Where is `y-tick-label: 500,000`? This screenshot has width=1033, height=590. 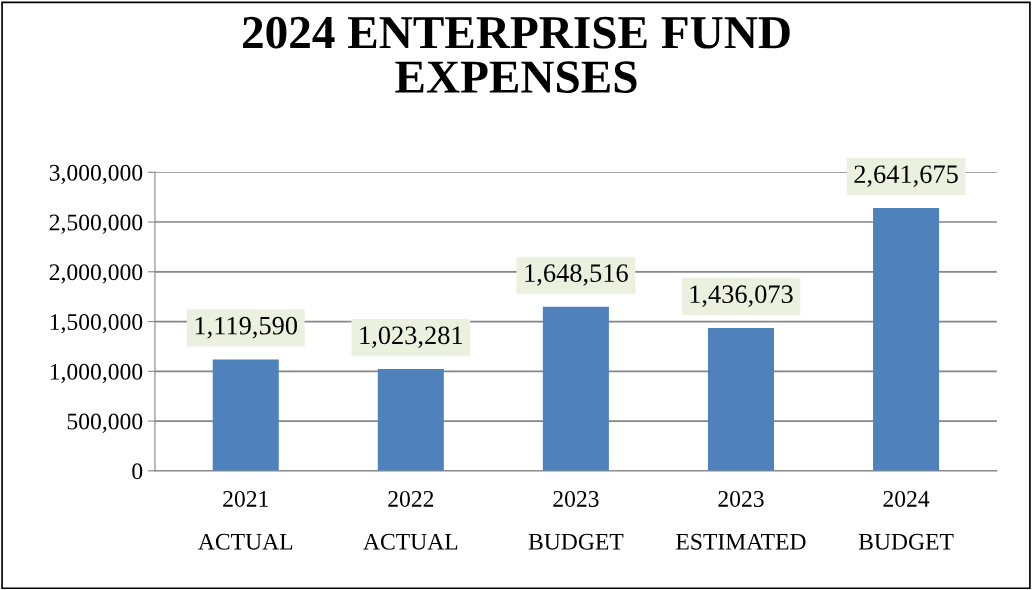
y-tick-label: 500,000 is located at coordinates (105, 423).